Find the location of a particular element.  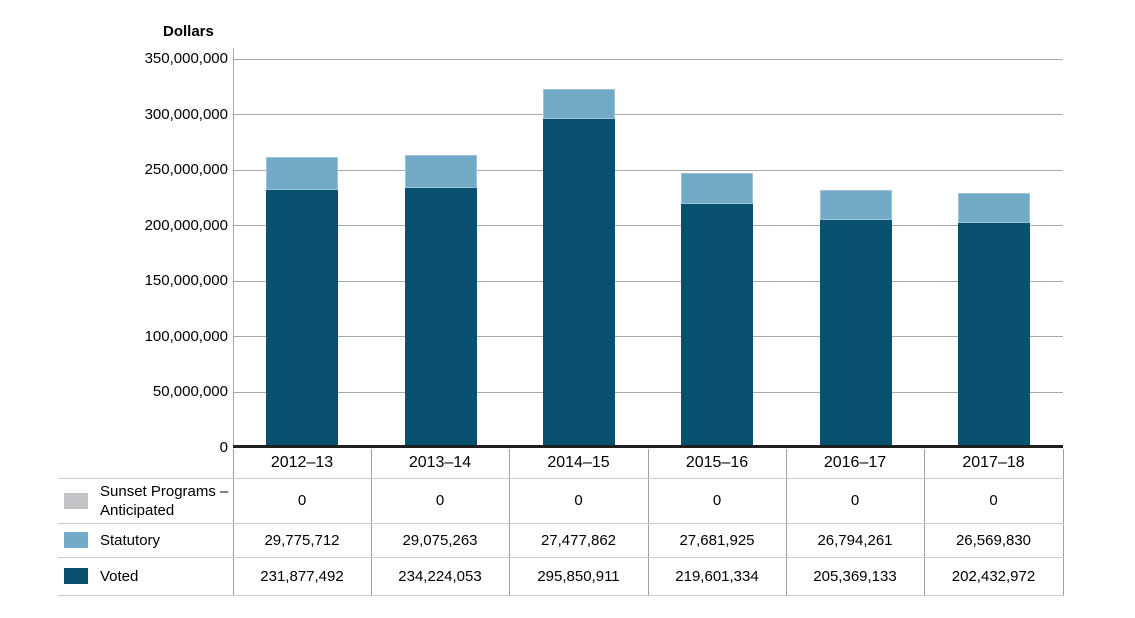

table-cell: 26,569,830 is located at coordinates (993, 540).